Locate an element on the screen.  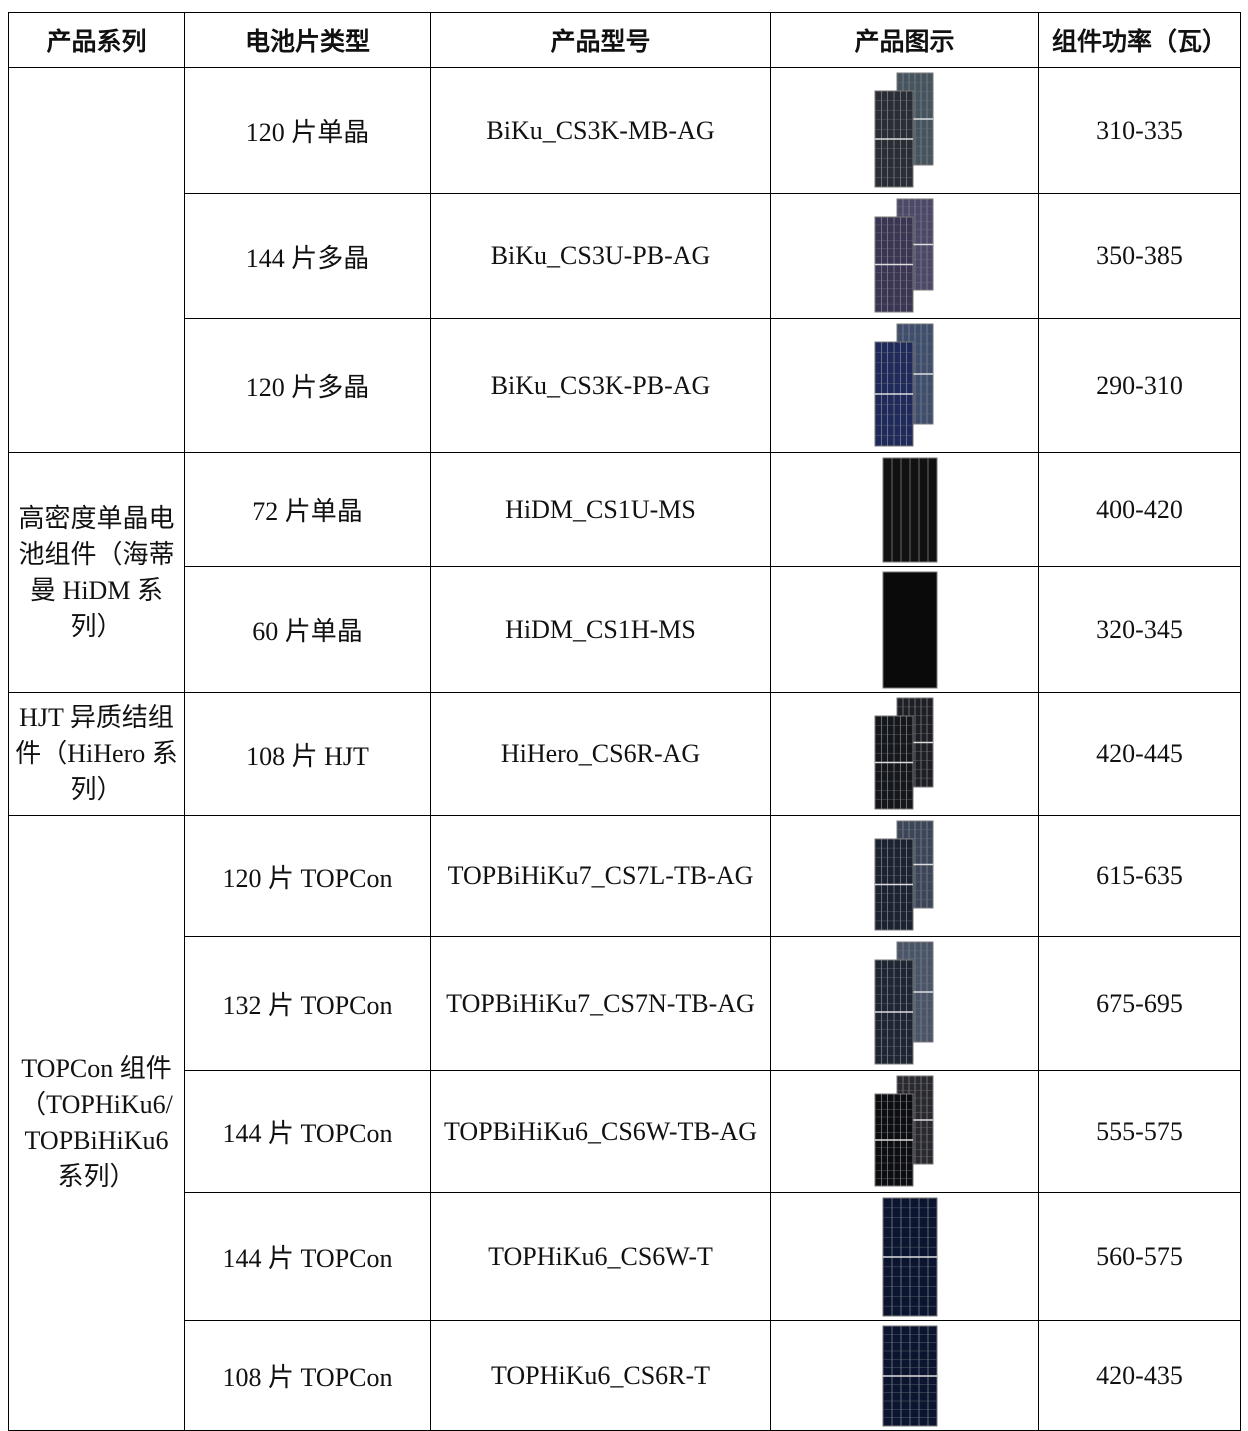
model: HiHero_CS6R-AG is located at coordinates (600, 754).